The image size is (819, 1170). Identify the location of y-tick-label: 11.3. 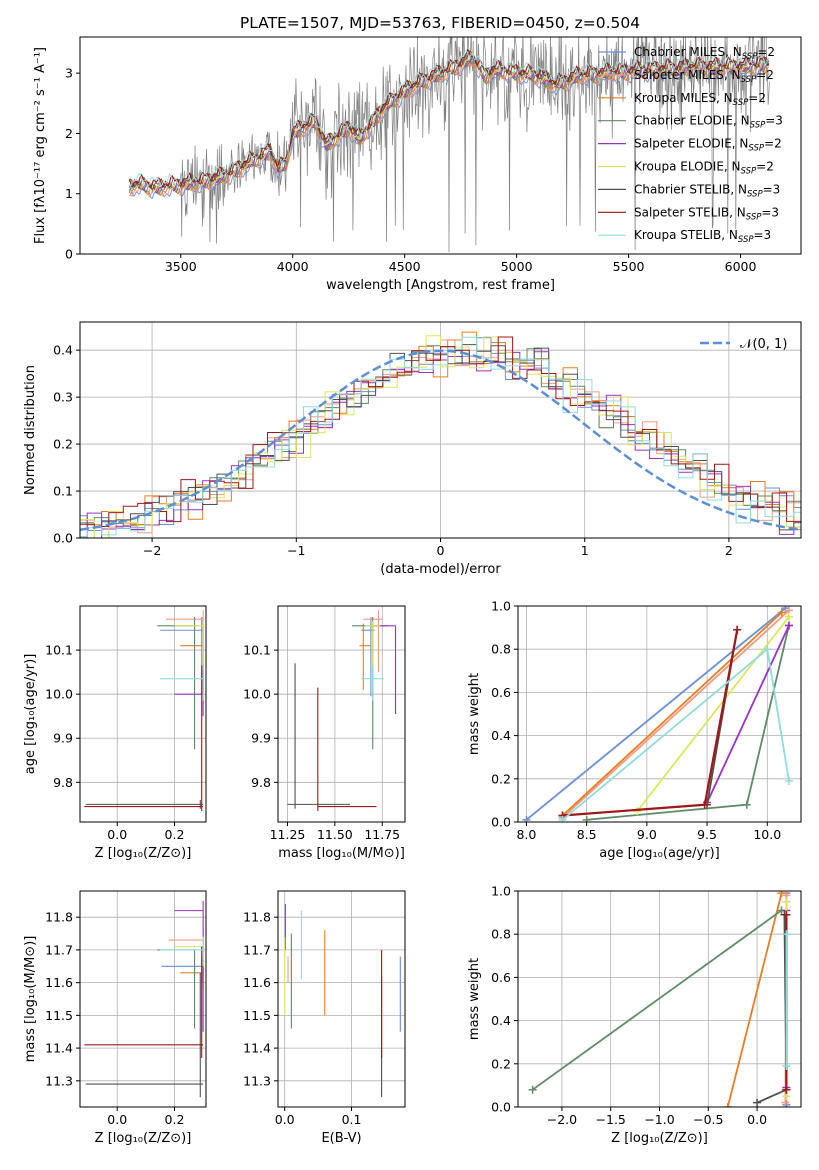
(59, 1080).